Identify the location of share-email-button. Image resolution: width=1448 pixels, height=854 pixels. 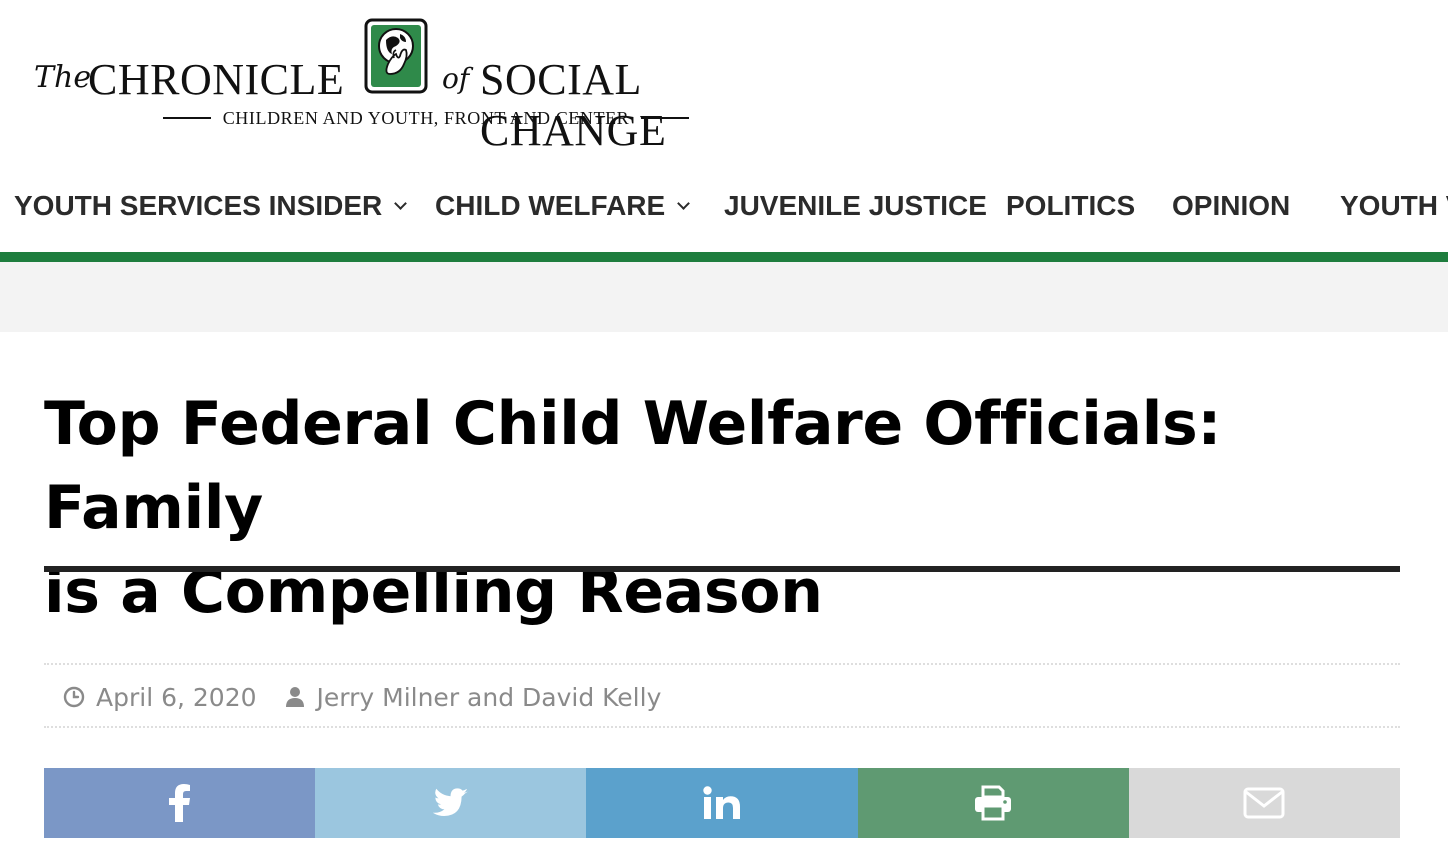
(1264, 803).